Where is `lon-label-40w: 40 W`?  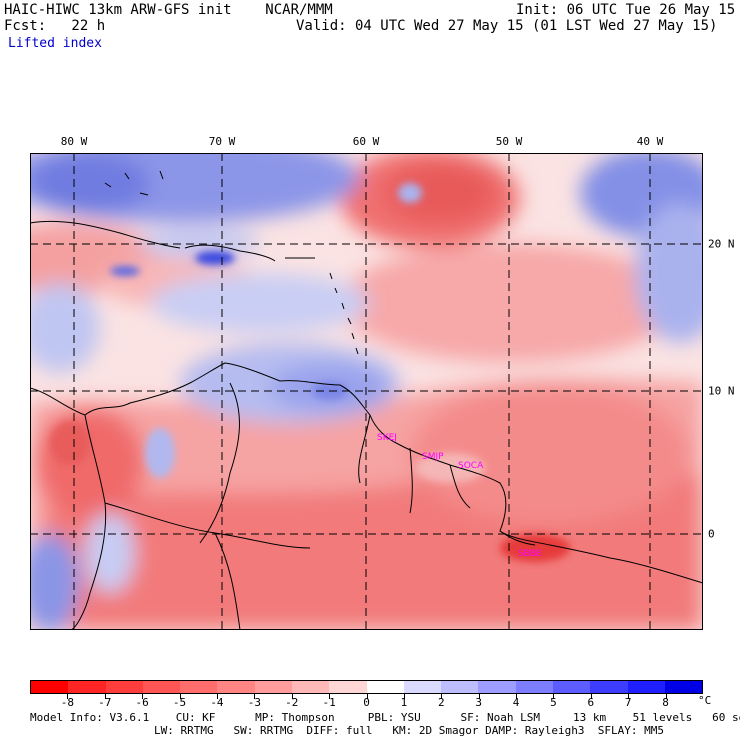 lon-label-40w: 40 W is located at coordinates (650, 141).